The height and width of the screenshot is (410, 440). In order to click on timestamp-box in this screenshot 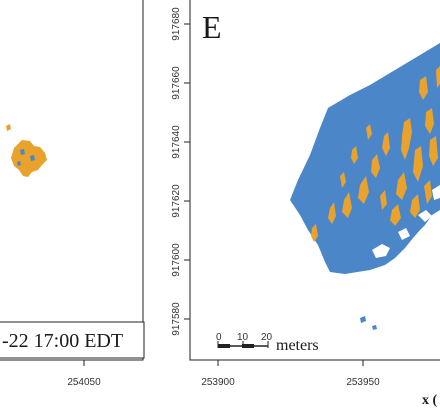, I will do `click(72, 340)`.